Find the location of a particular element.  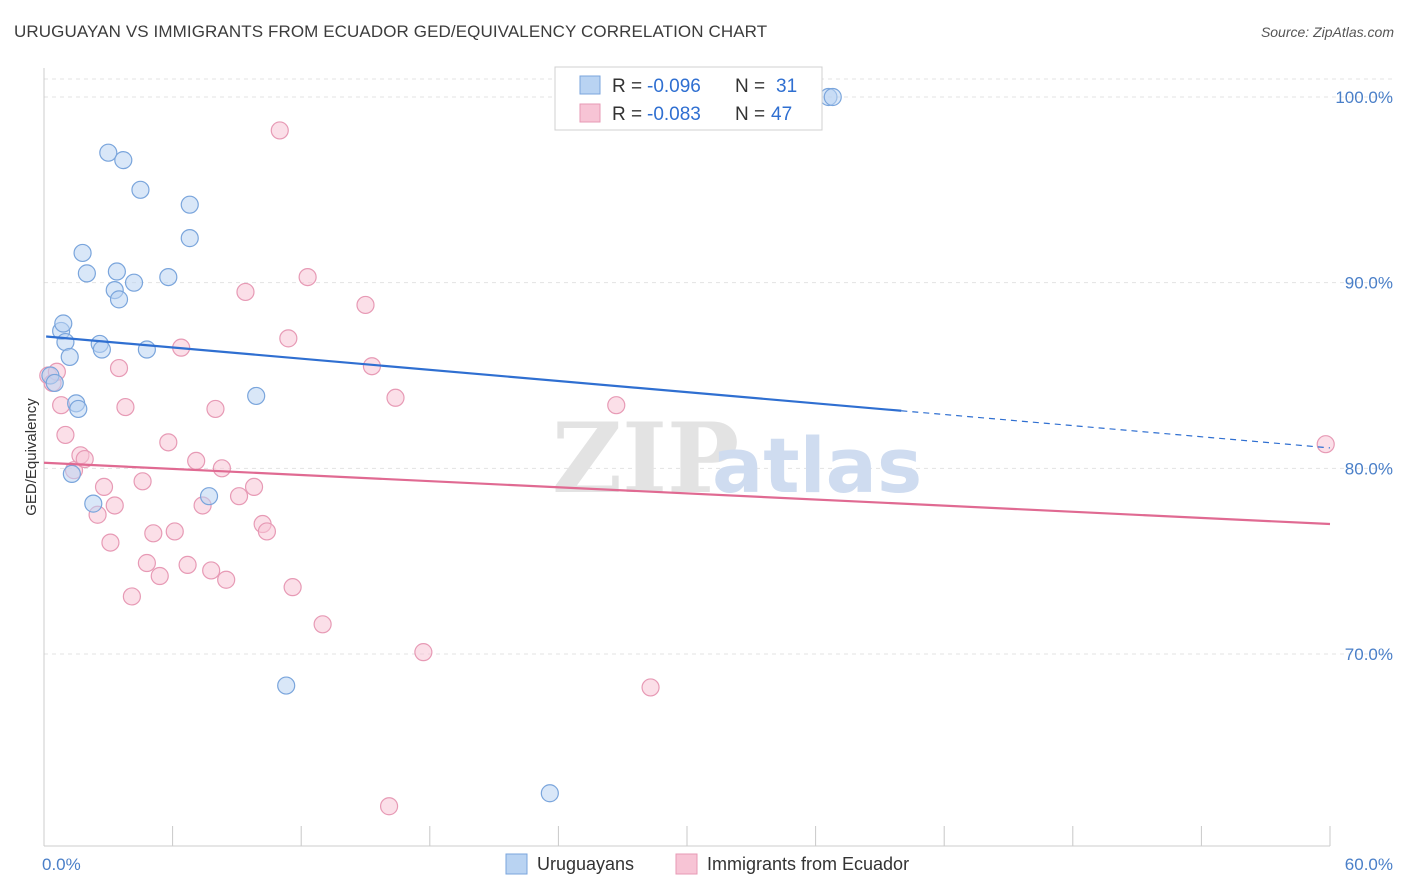

legend-r-value-2: -0.083 is located at coordinates (674, 114).